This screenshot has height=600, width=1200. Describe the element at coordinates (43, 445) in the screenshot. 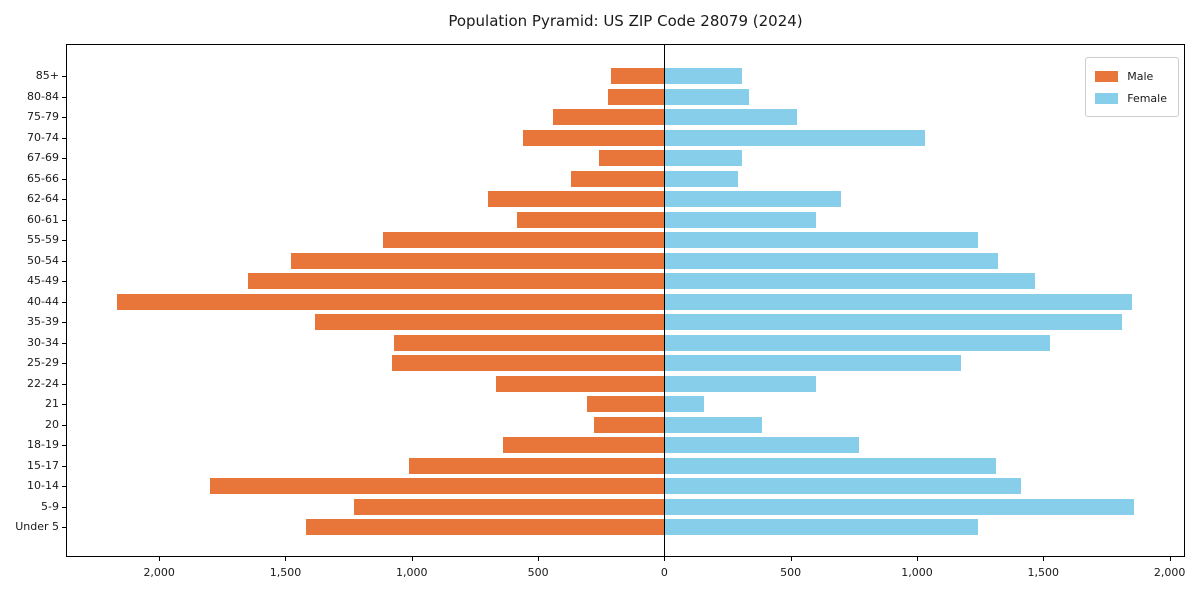

I see `y-axis-label-18-19: 18-19` at that location.